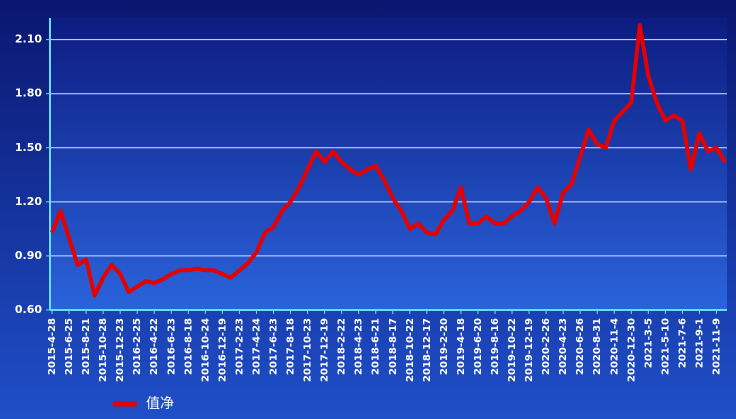  What do you see at coordinates (699, 343) in the screenshot?
I see `x-tick-label: 2021-9-1` at bounding box center [699, 343].